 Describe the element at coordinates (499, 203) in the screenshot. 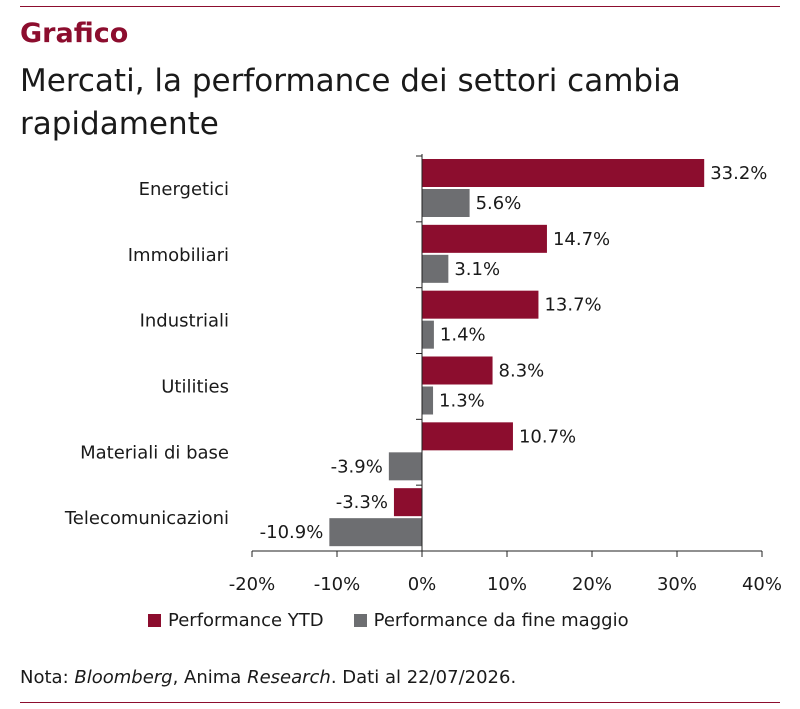

I see `data-label: 5.6%` at that location.